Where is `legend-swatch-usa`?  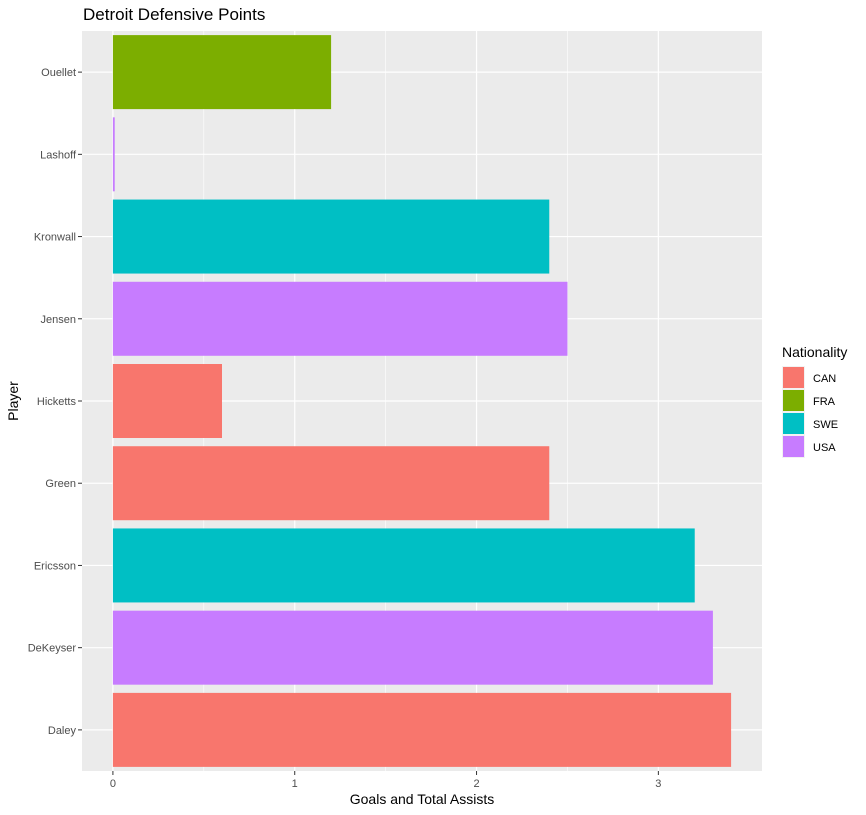 legend-swatch-usa is located at coordinates (793, 446).